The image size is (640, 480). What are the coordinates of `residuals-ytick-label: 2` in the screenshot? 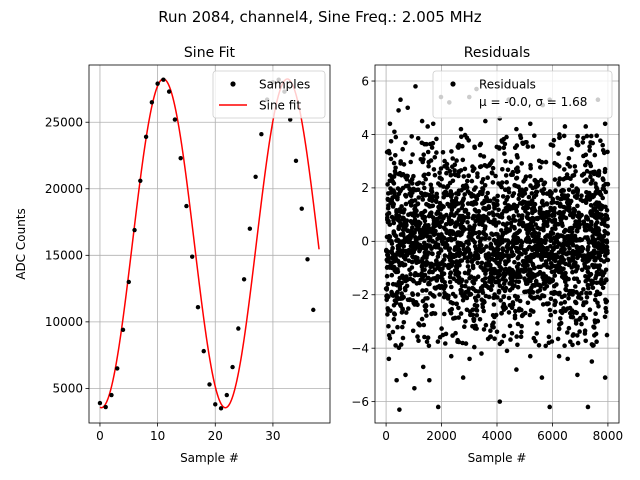 It's located at (365, 188).